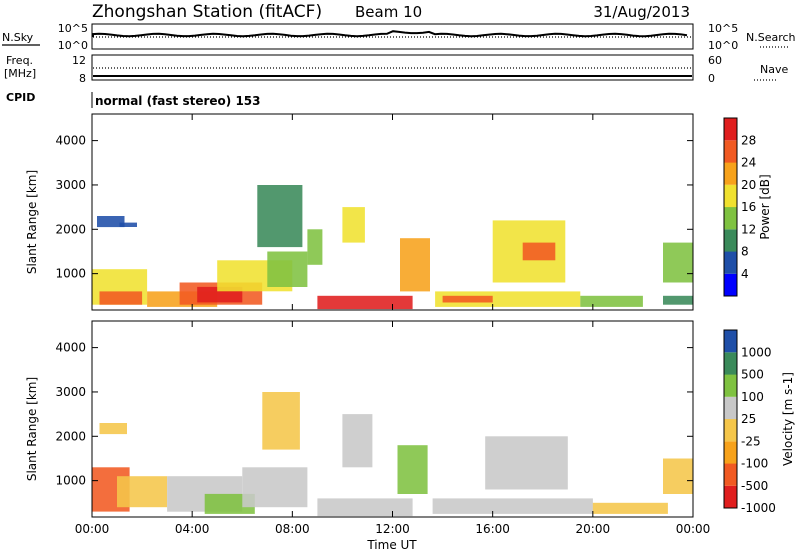 Image resolution: width=800 pixels, height=554 pixels. What do you see at coordinates (771, 37) in the screenshot?
I see `nsearch-label: N.Search` at bounding box center [771, 37].